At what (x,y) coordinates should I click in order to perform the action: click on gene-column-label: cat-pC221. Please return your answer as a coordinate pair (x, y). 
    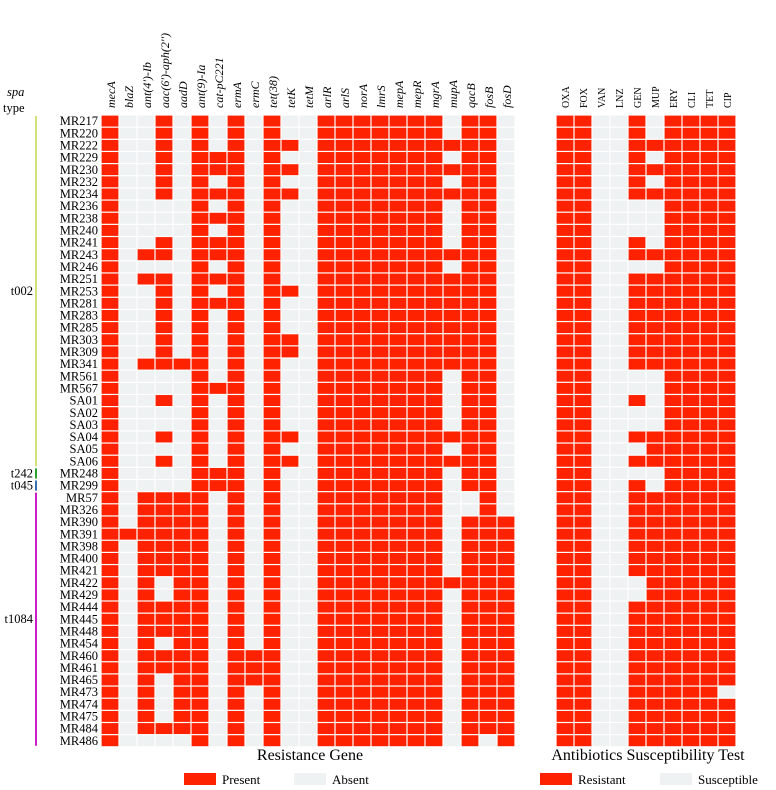
    Looking at the image, I should click on (219, 82).